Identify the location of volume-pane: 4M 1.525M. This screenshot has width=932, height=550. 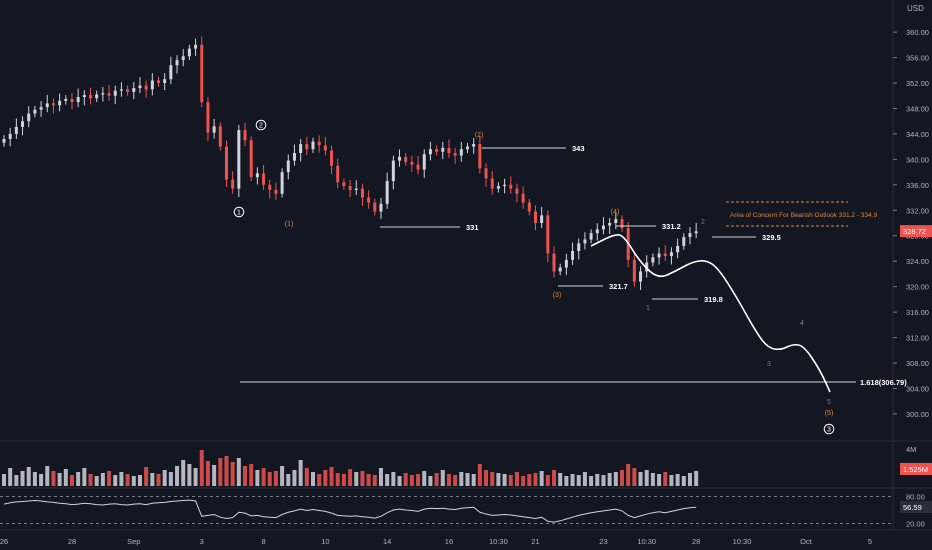
(467, 465).